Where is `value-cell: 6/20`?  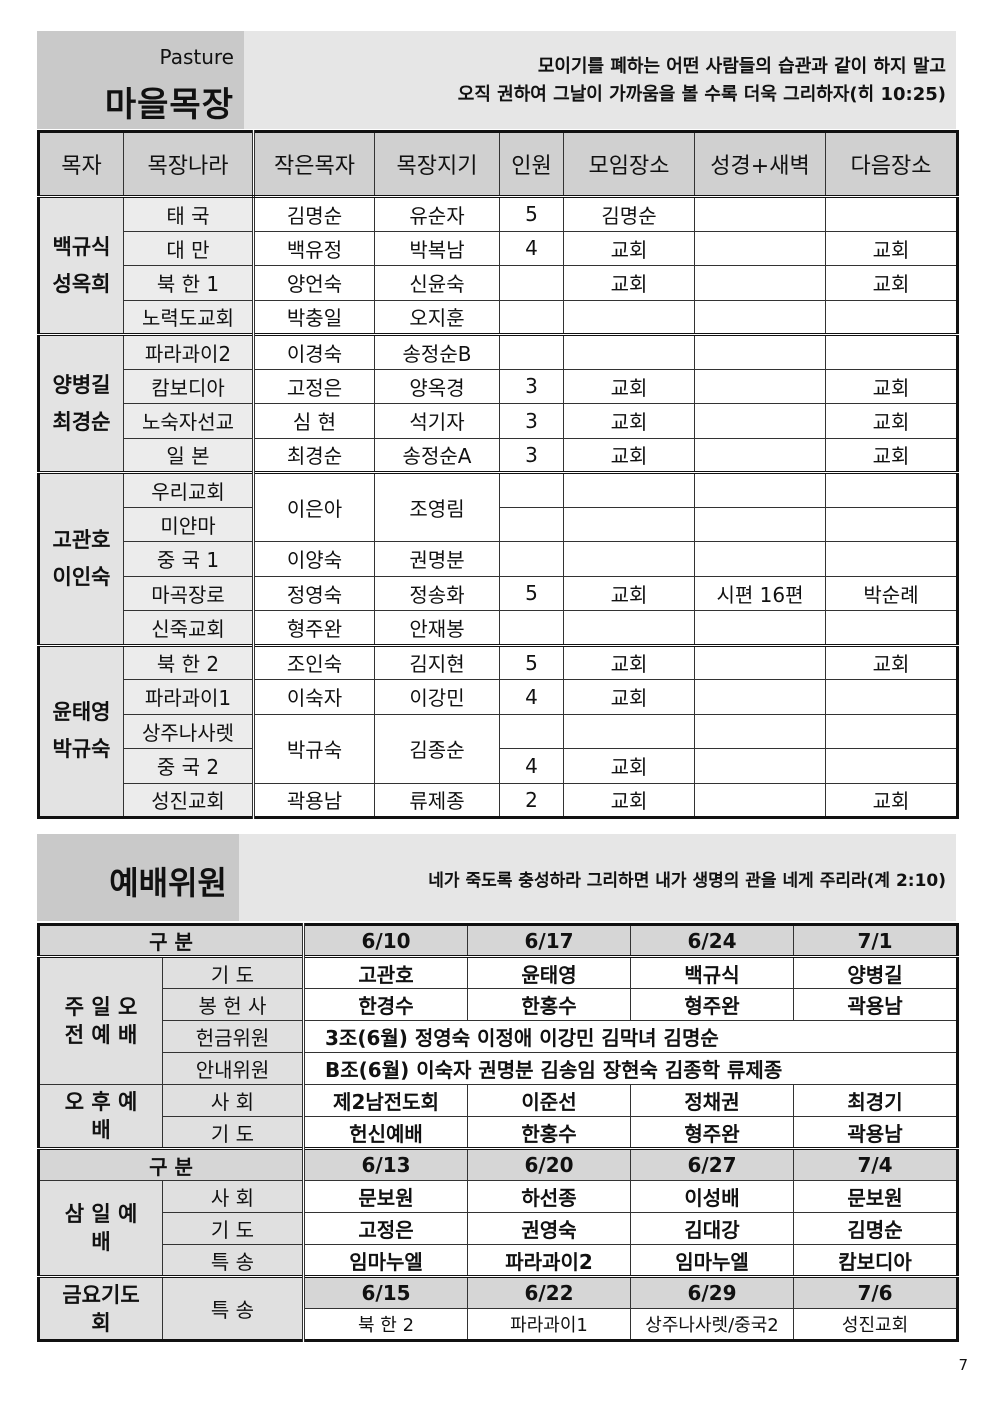
value-cell: 6/20 is located at coordinates (549, 1164).